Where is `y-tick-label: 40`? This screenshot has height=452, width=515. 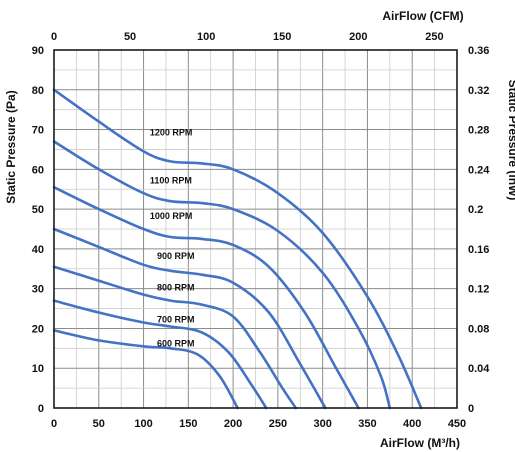
y-tick-label: 40 is located at coordinates (38, 250).